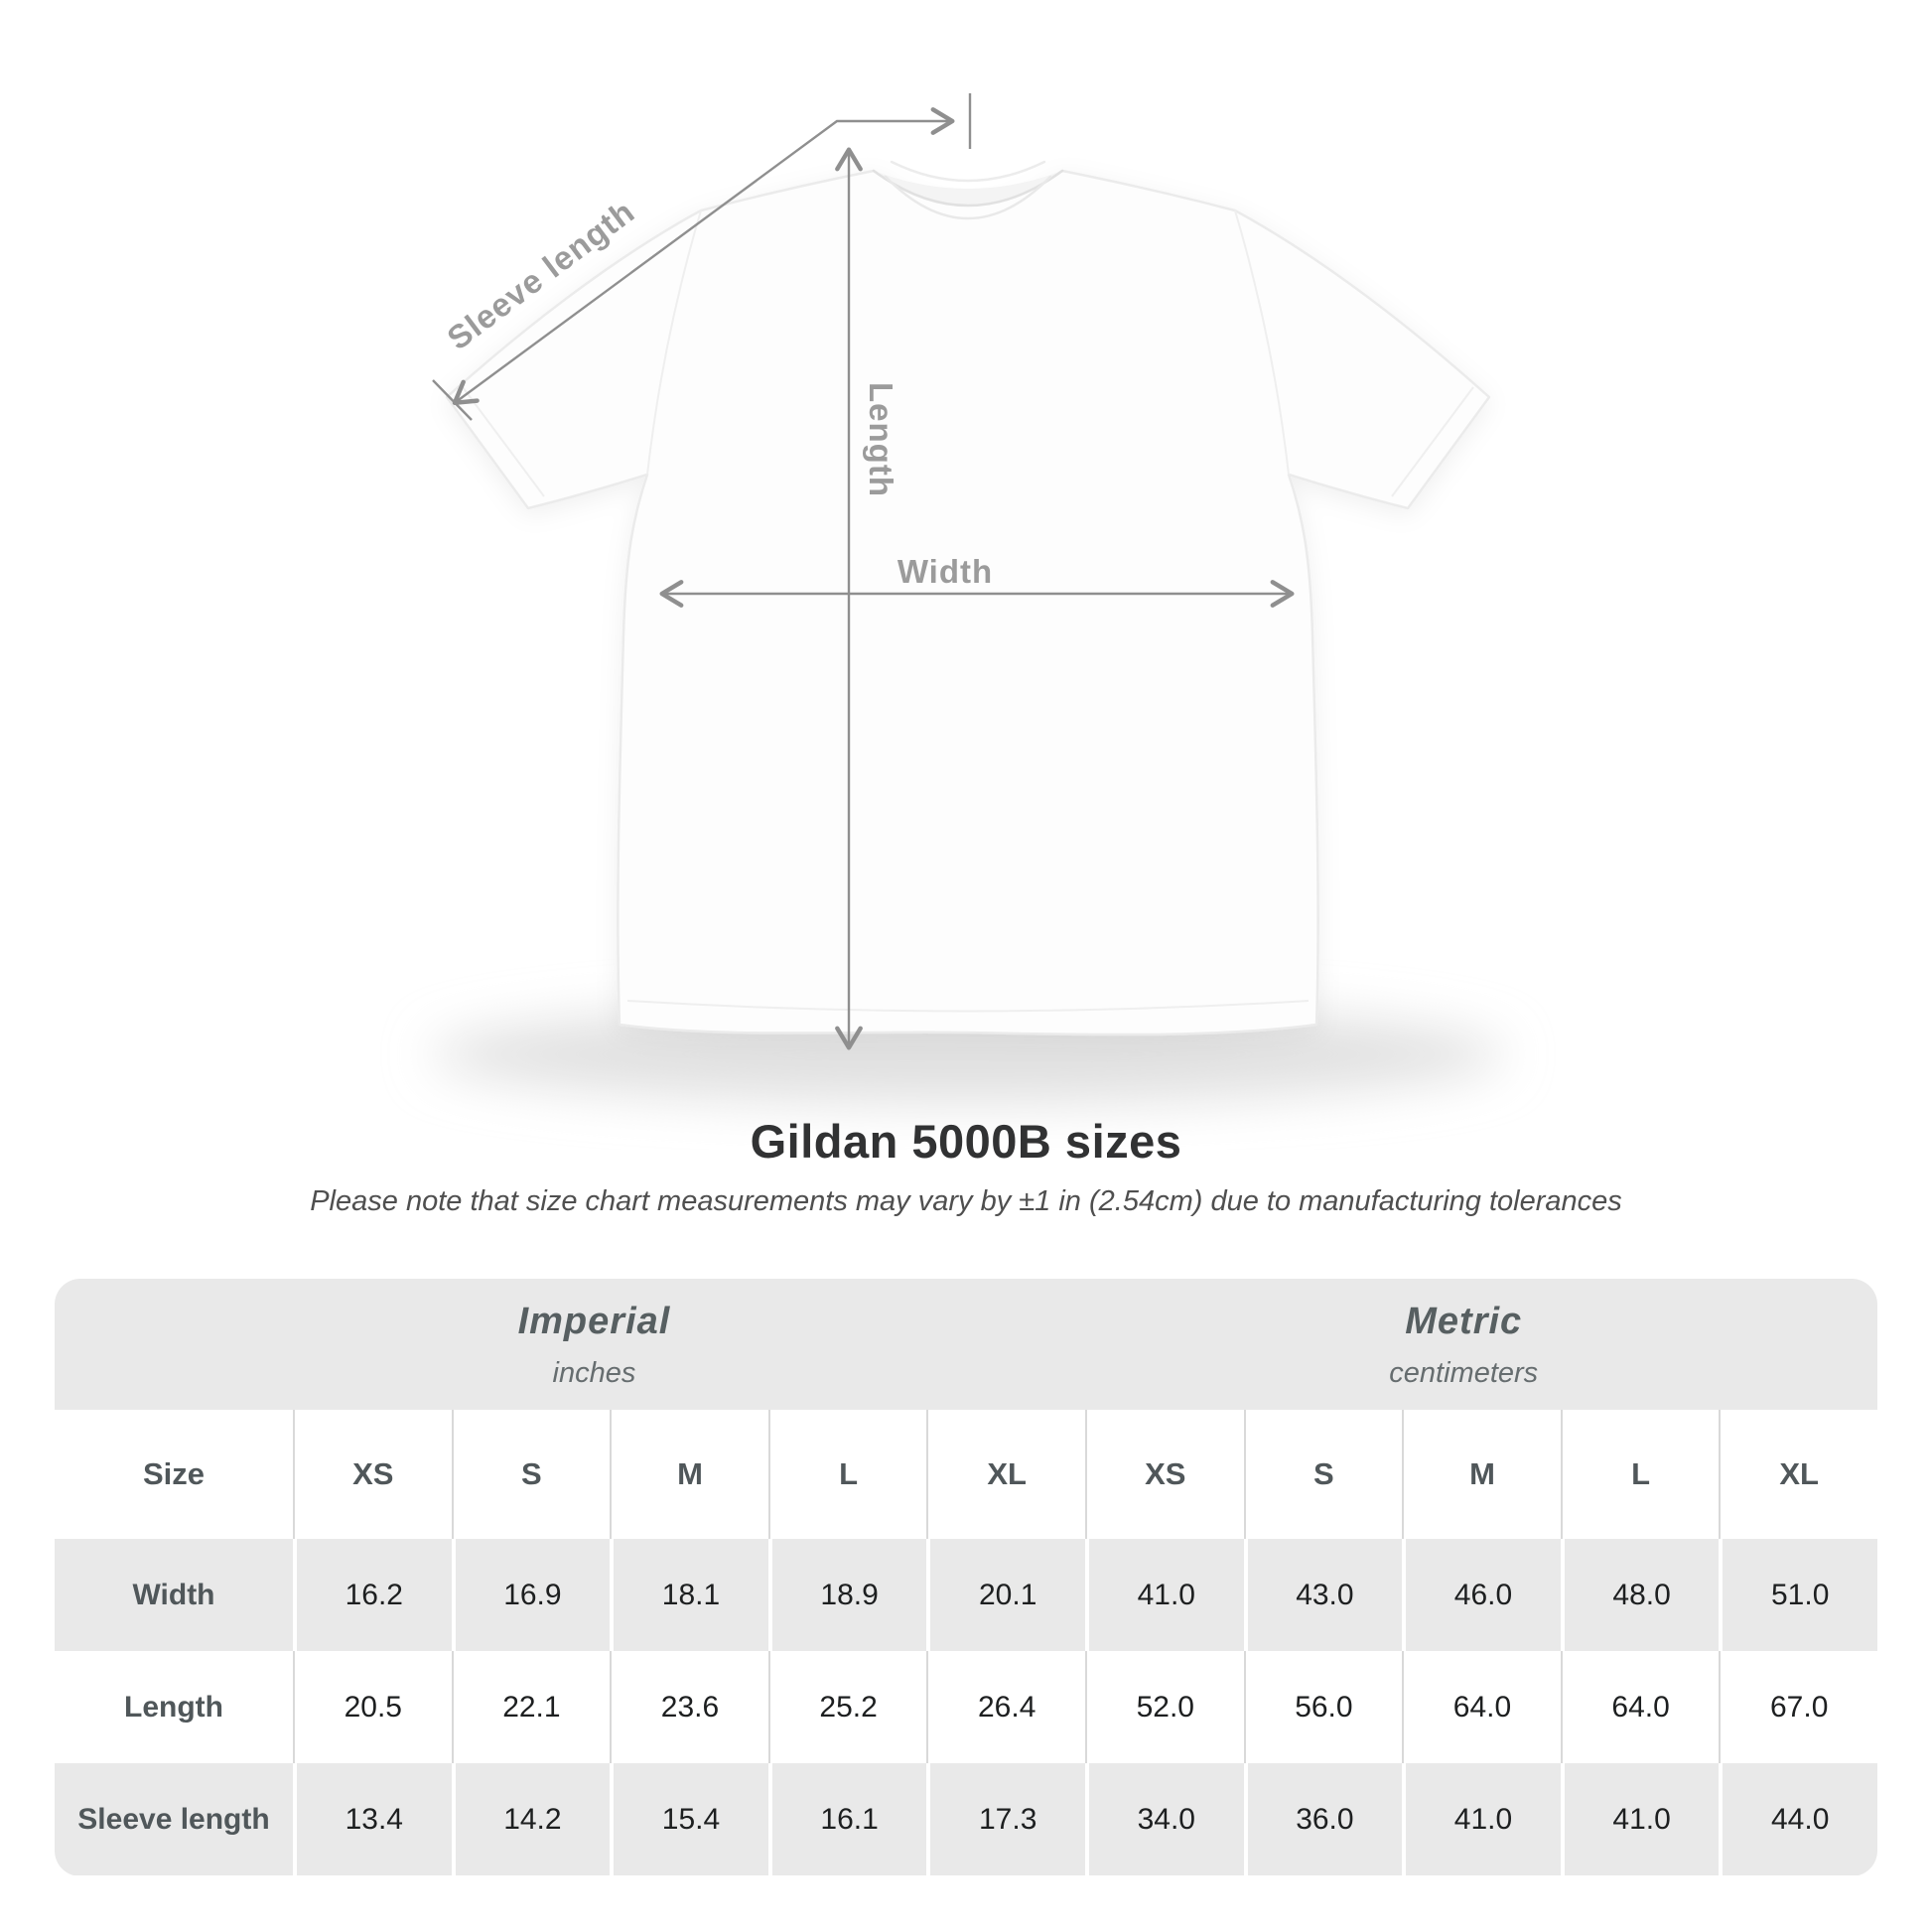 The width and height of the screenshot is (1932, 1932). I want to click on metric-title: Metric, so click(1464, 1321).